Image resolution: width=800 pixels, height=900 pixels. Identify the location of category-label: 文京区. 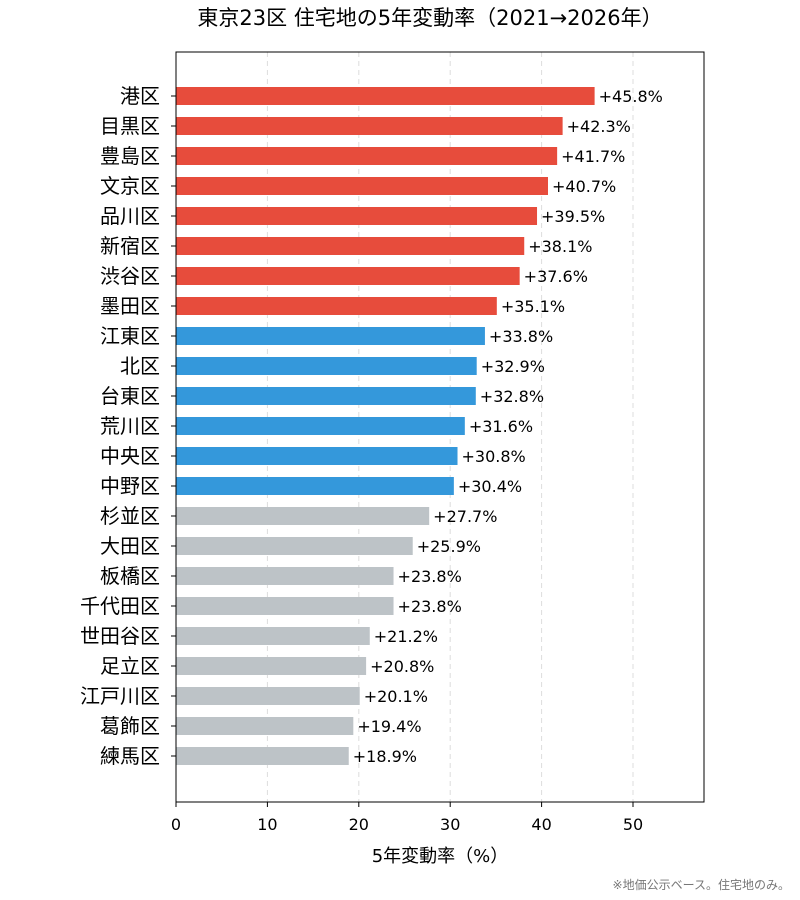
(130, 186).